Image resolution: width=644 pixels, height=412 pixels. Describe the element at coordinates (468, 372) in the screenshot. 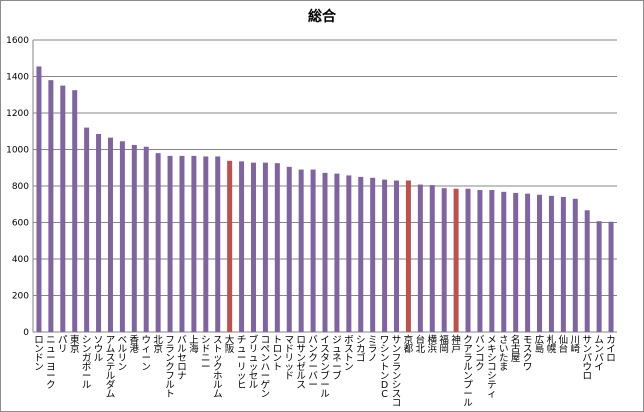

I see `x-category-label: クアラルンプール` at that location.